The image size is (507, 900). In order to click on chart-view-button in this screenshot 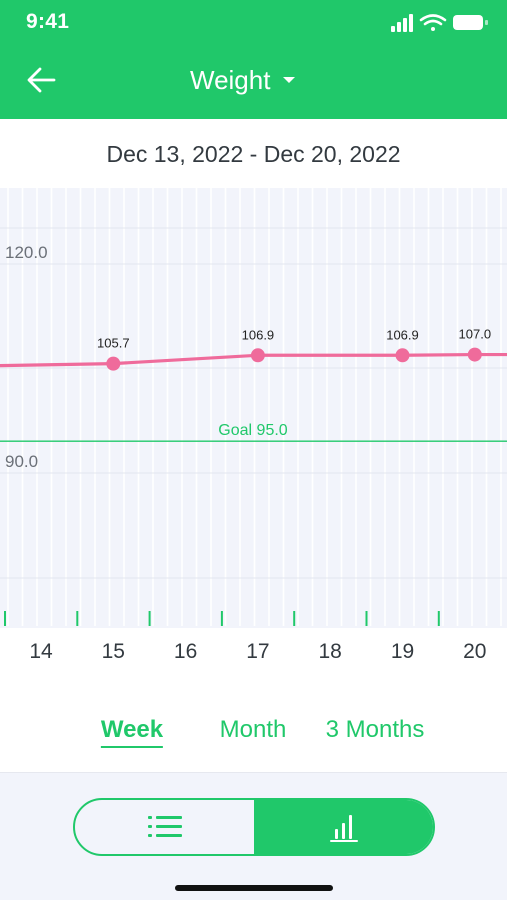, I will do `click(343, 827)`.